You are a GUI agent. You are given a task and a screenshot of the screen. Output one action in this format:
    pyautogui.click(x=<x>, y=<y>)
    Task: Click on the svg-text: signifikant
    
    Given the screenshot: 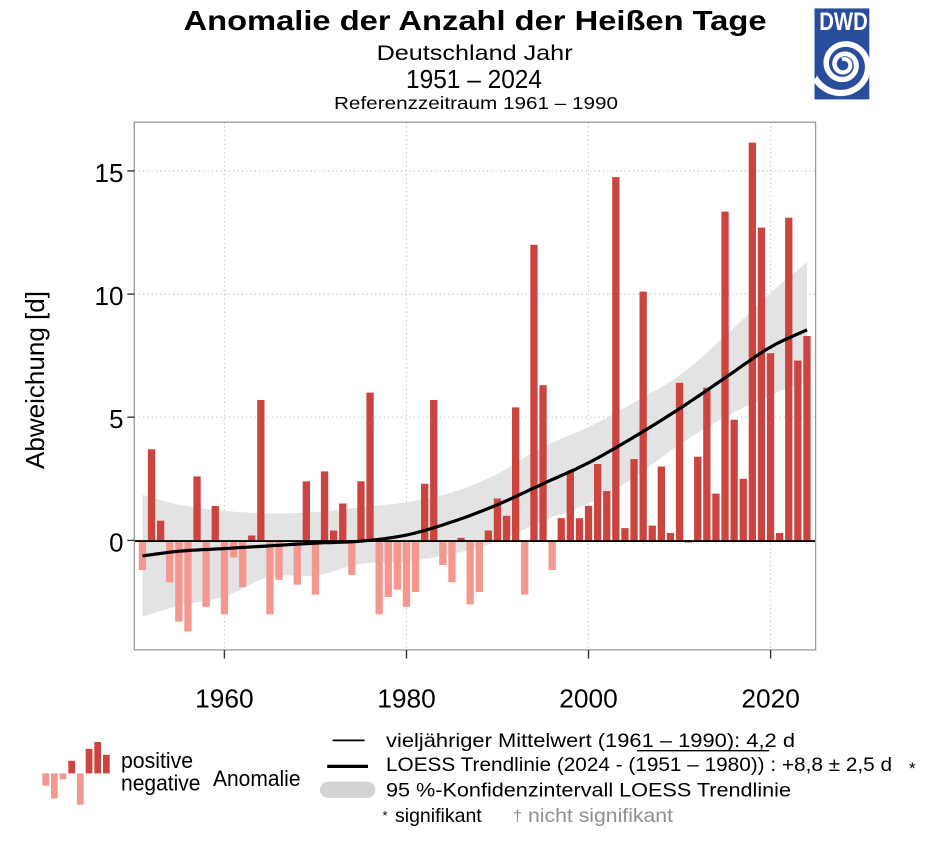 What is the action you would take?
    pyautogui.click(x=438, y=816)
    